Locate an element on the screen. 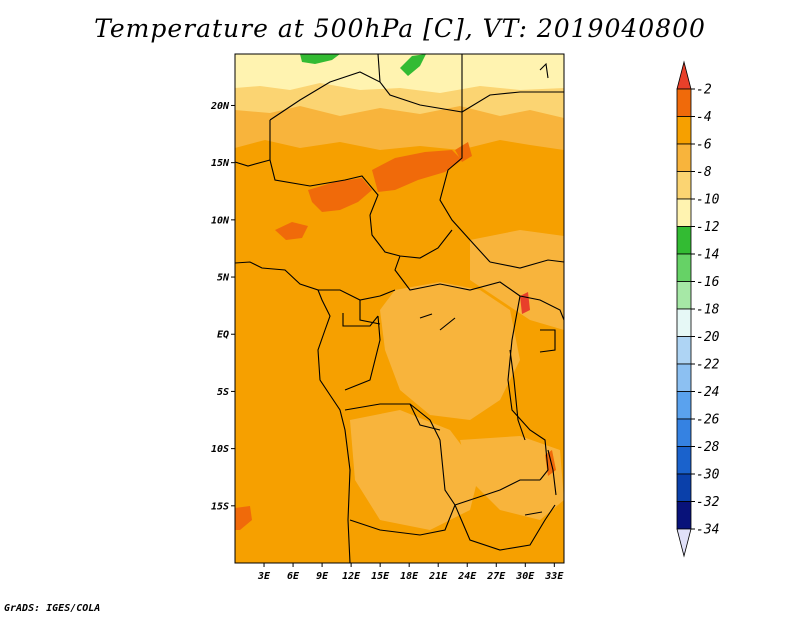 The height and width of the screenshot is (618, 800). colorbar-label: -24 is located at coordinates (707, 392).